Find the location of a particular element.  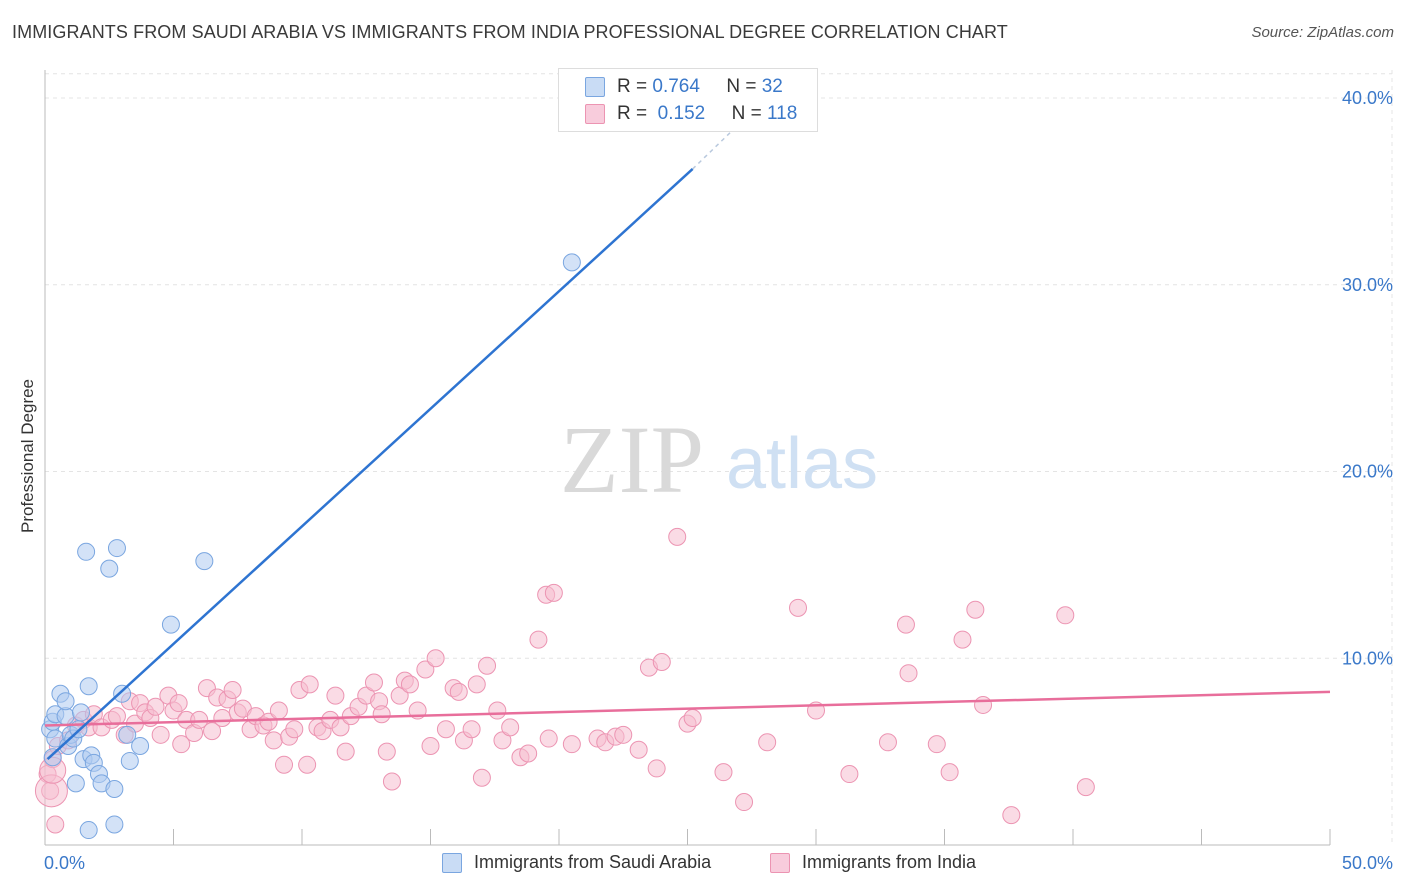

trend-line-india is located at coordinates (687, 708).